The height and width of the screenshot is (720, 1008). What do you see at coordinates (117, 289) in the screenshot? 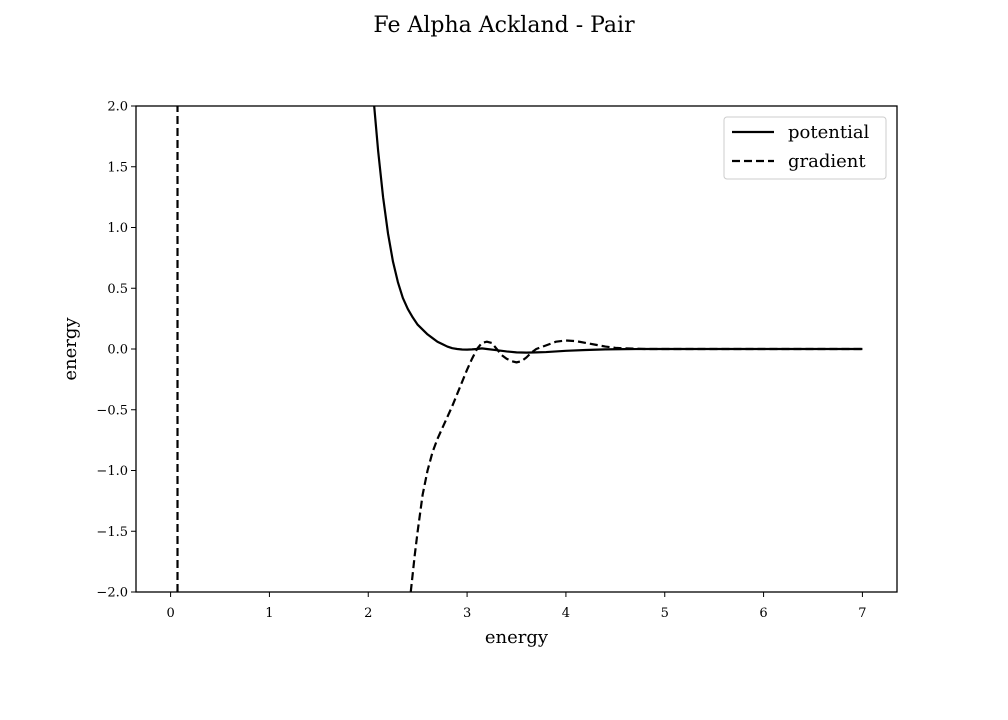
I see `y-tick-label: 0.5` at bounding box center [117, 289].